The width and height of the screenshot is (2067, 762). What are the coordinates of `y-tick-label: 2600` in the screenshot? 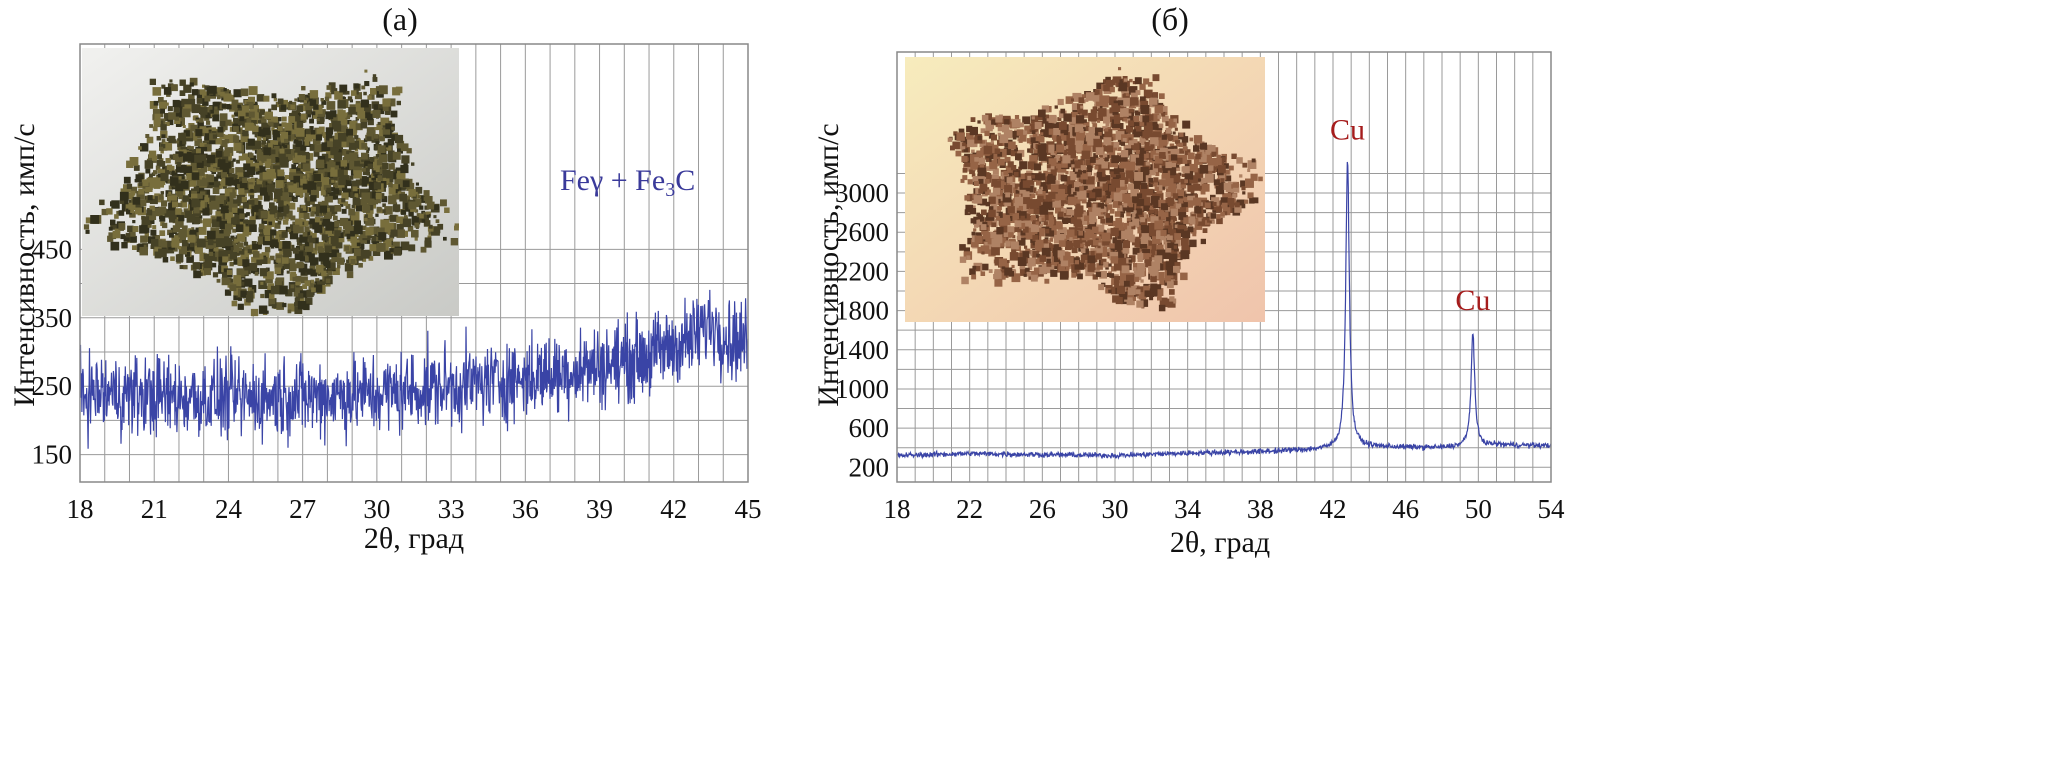 It's located at (862, 232).